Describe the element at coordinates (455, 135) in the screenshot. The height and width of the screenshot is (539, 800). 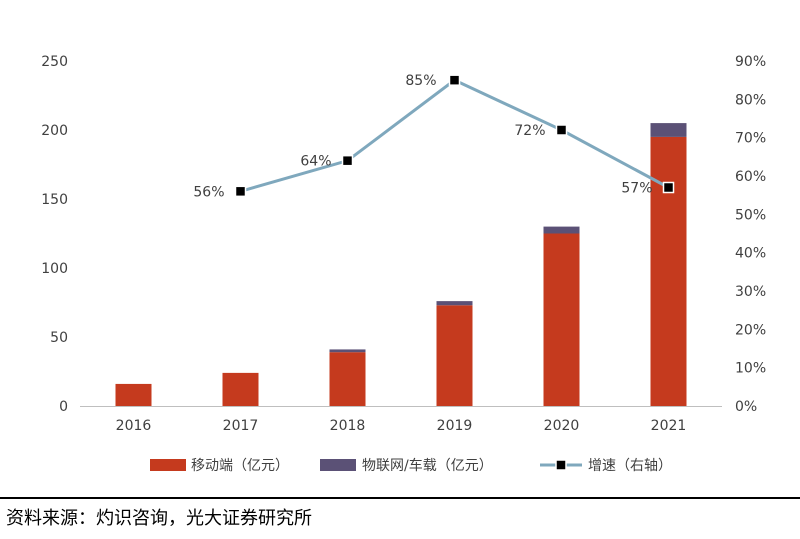
I see `growth-line` at that location.